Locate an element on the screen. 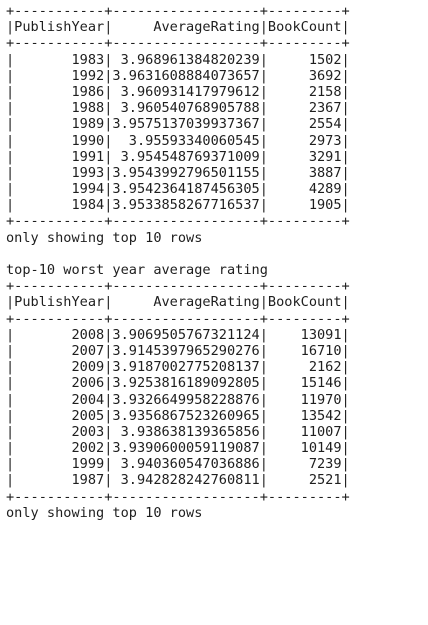 This screenshot has width=428, height=625. table-row: | 1993|3.9543992796501155| 3887| is located at coordinates (178, 172).